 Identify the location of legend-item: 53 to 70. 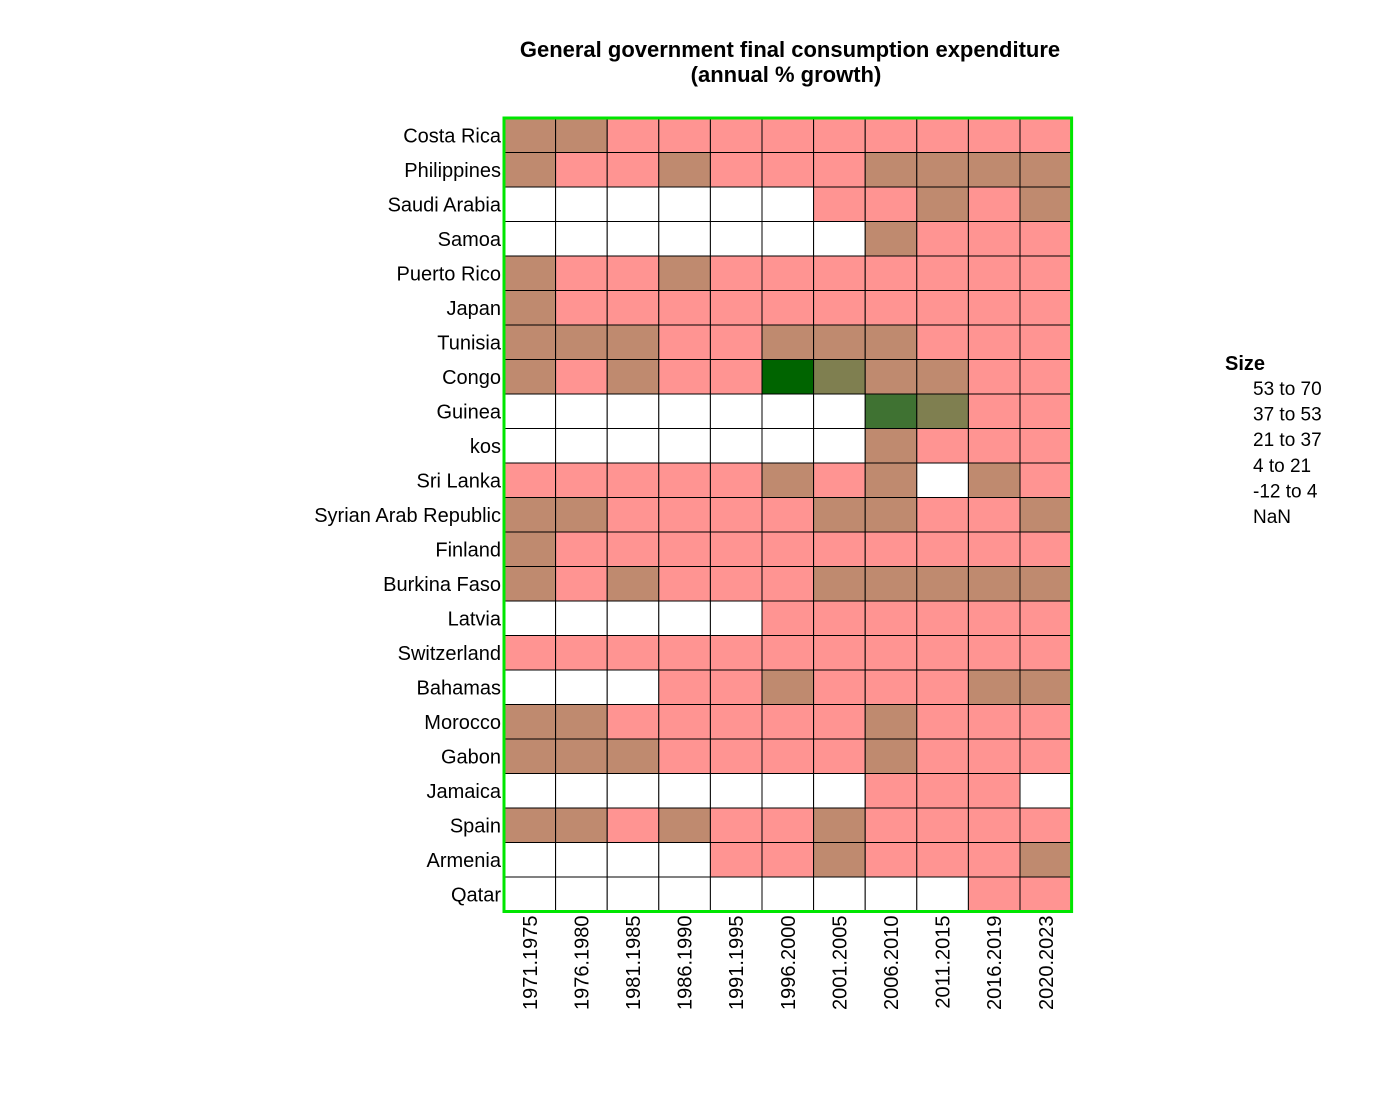
(1287, 389).